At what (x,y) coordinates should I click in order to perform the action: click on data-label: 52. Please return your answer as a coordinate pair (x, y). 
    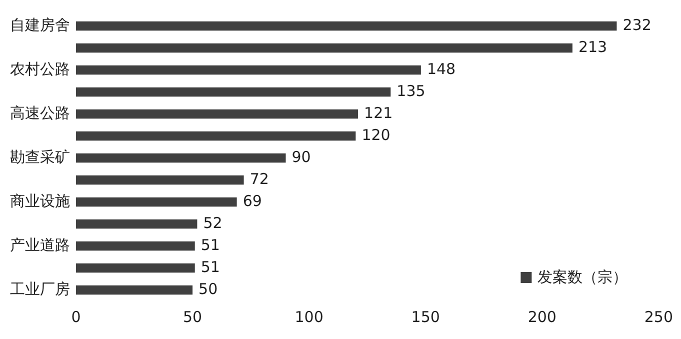
    Looking at the image, I should click on (212, 223).